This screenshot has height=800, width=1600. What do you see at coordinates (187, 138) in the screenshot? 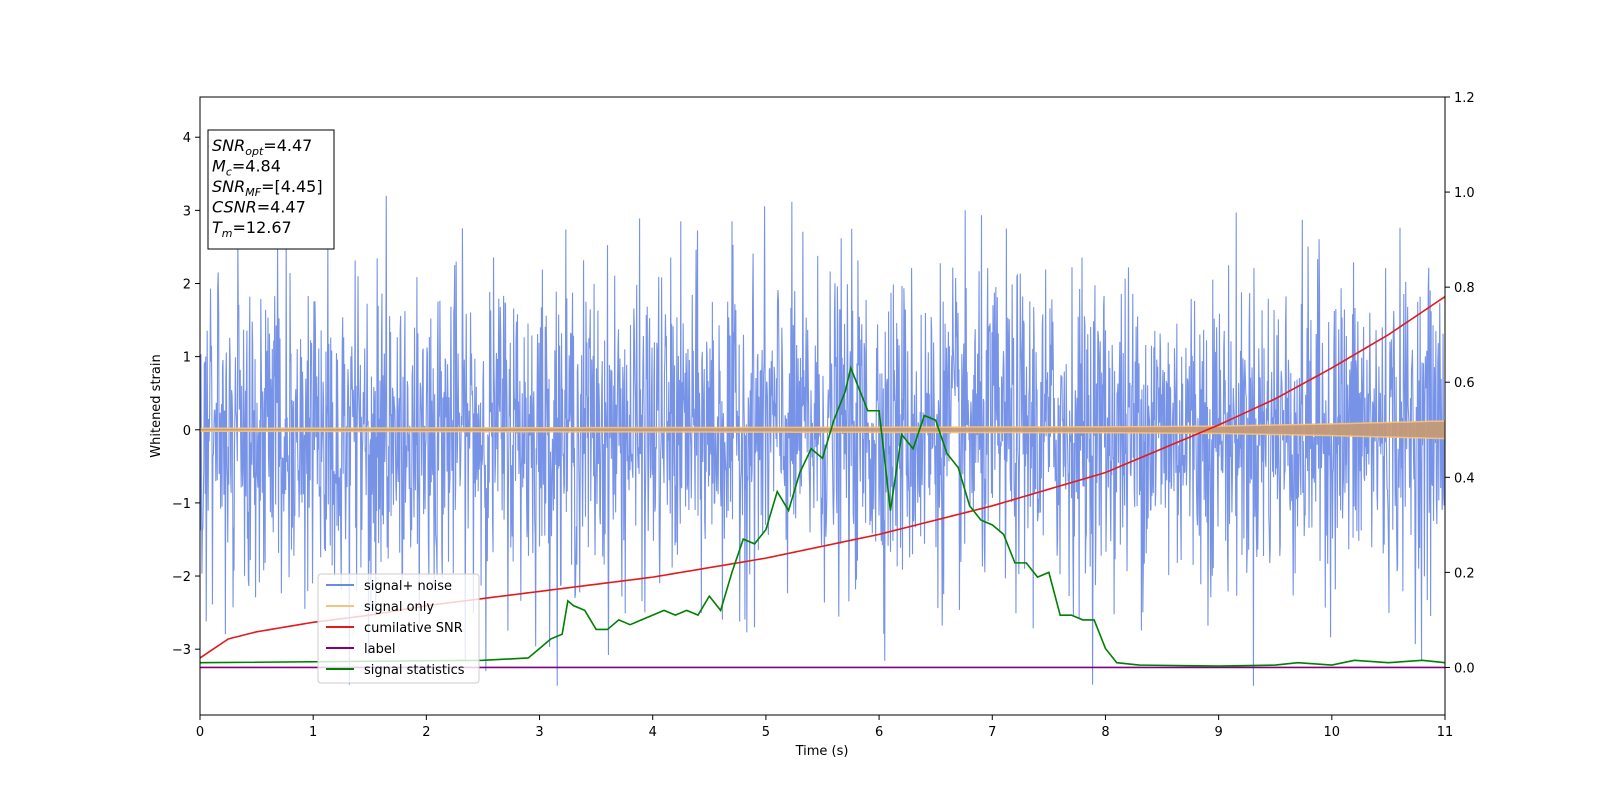
I see `y-tick-label: 4` at bounding box center [187, 138].